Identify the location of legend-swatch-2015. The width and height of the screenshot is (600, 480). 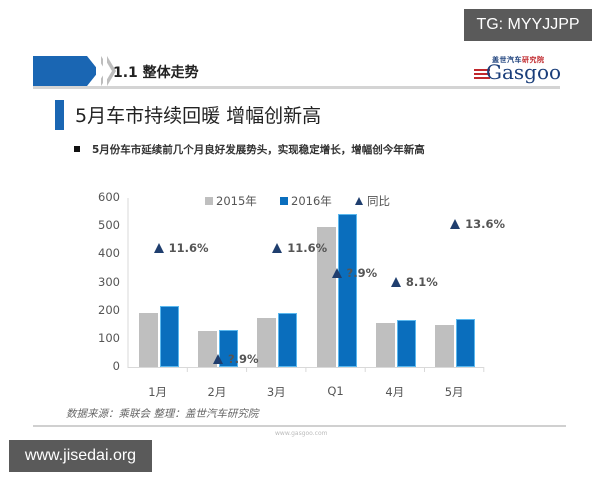
(209, 201).